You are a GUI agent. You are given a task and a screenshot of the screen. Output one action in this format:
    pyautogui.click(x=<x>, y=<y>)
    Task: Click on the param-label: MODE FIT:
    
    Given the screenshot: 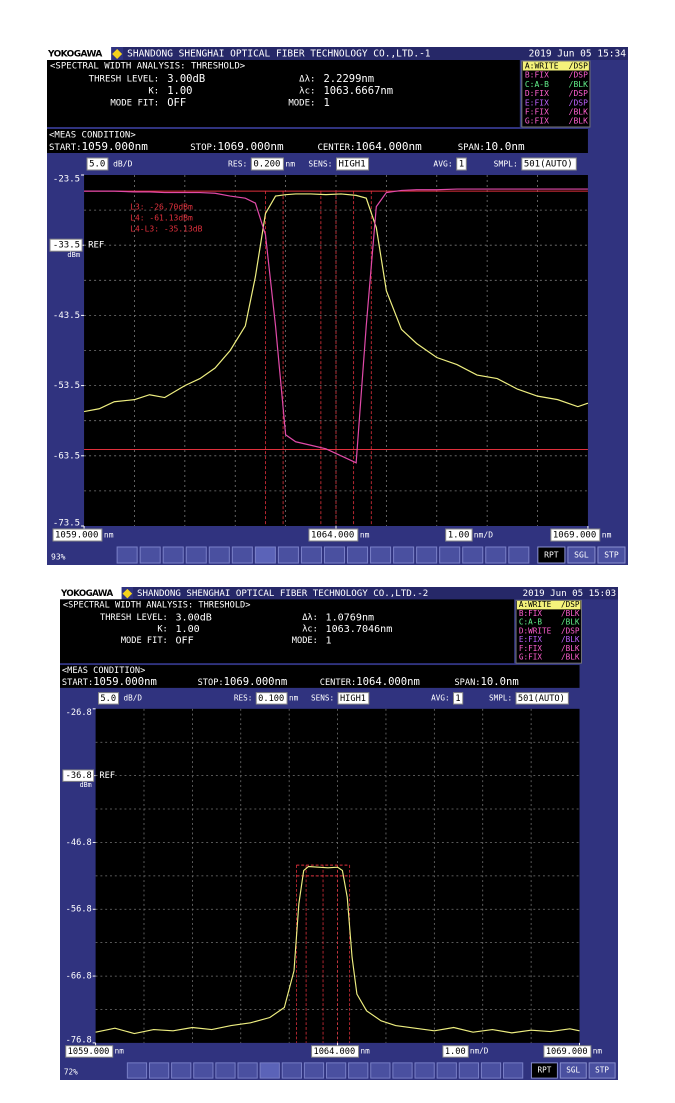 What is the action you would take?
    pyautogui.click(x=134, y=104)
    